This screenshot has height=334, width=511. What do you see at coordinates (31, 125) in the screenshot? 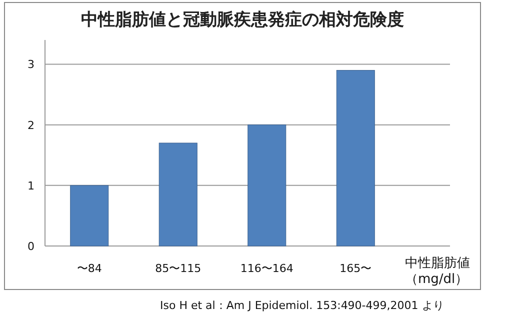
I see `y-tick-label: 2` at bounding box center [31, 125].